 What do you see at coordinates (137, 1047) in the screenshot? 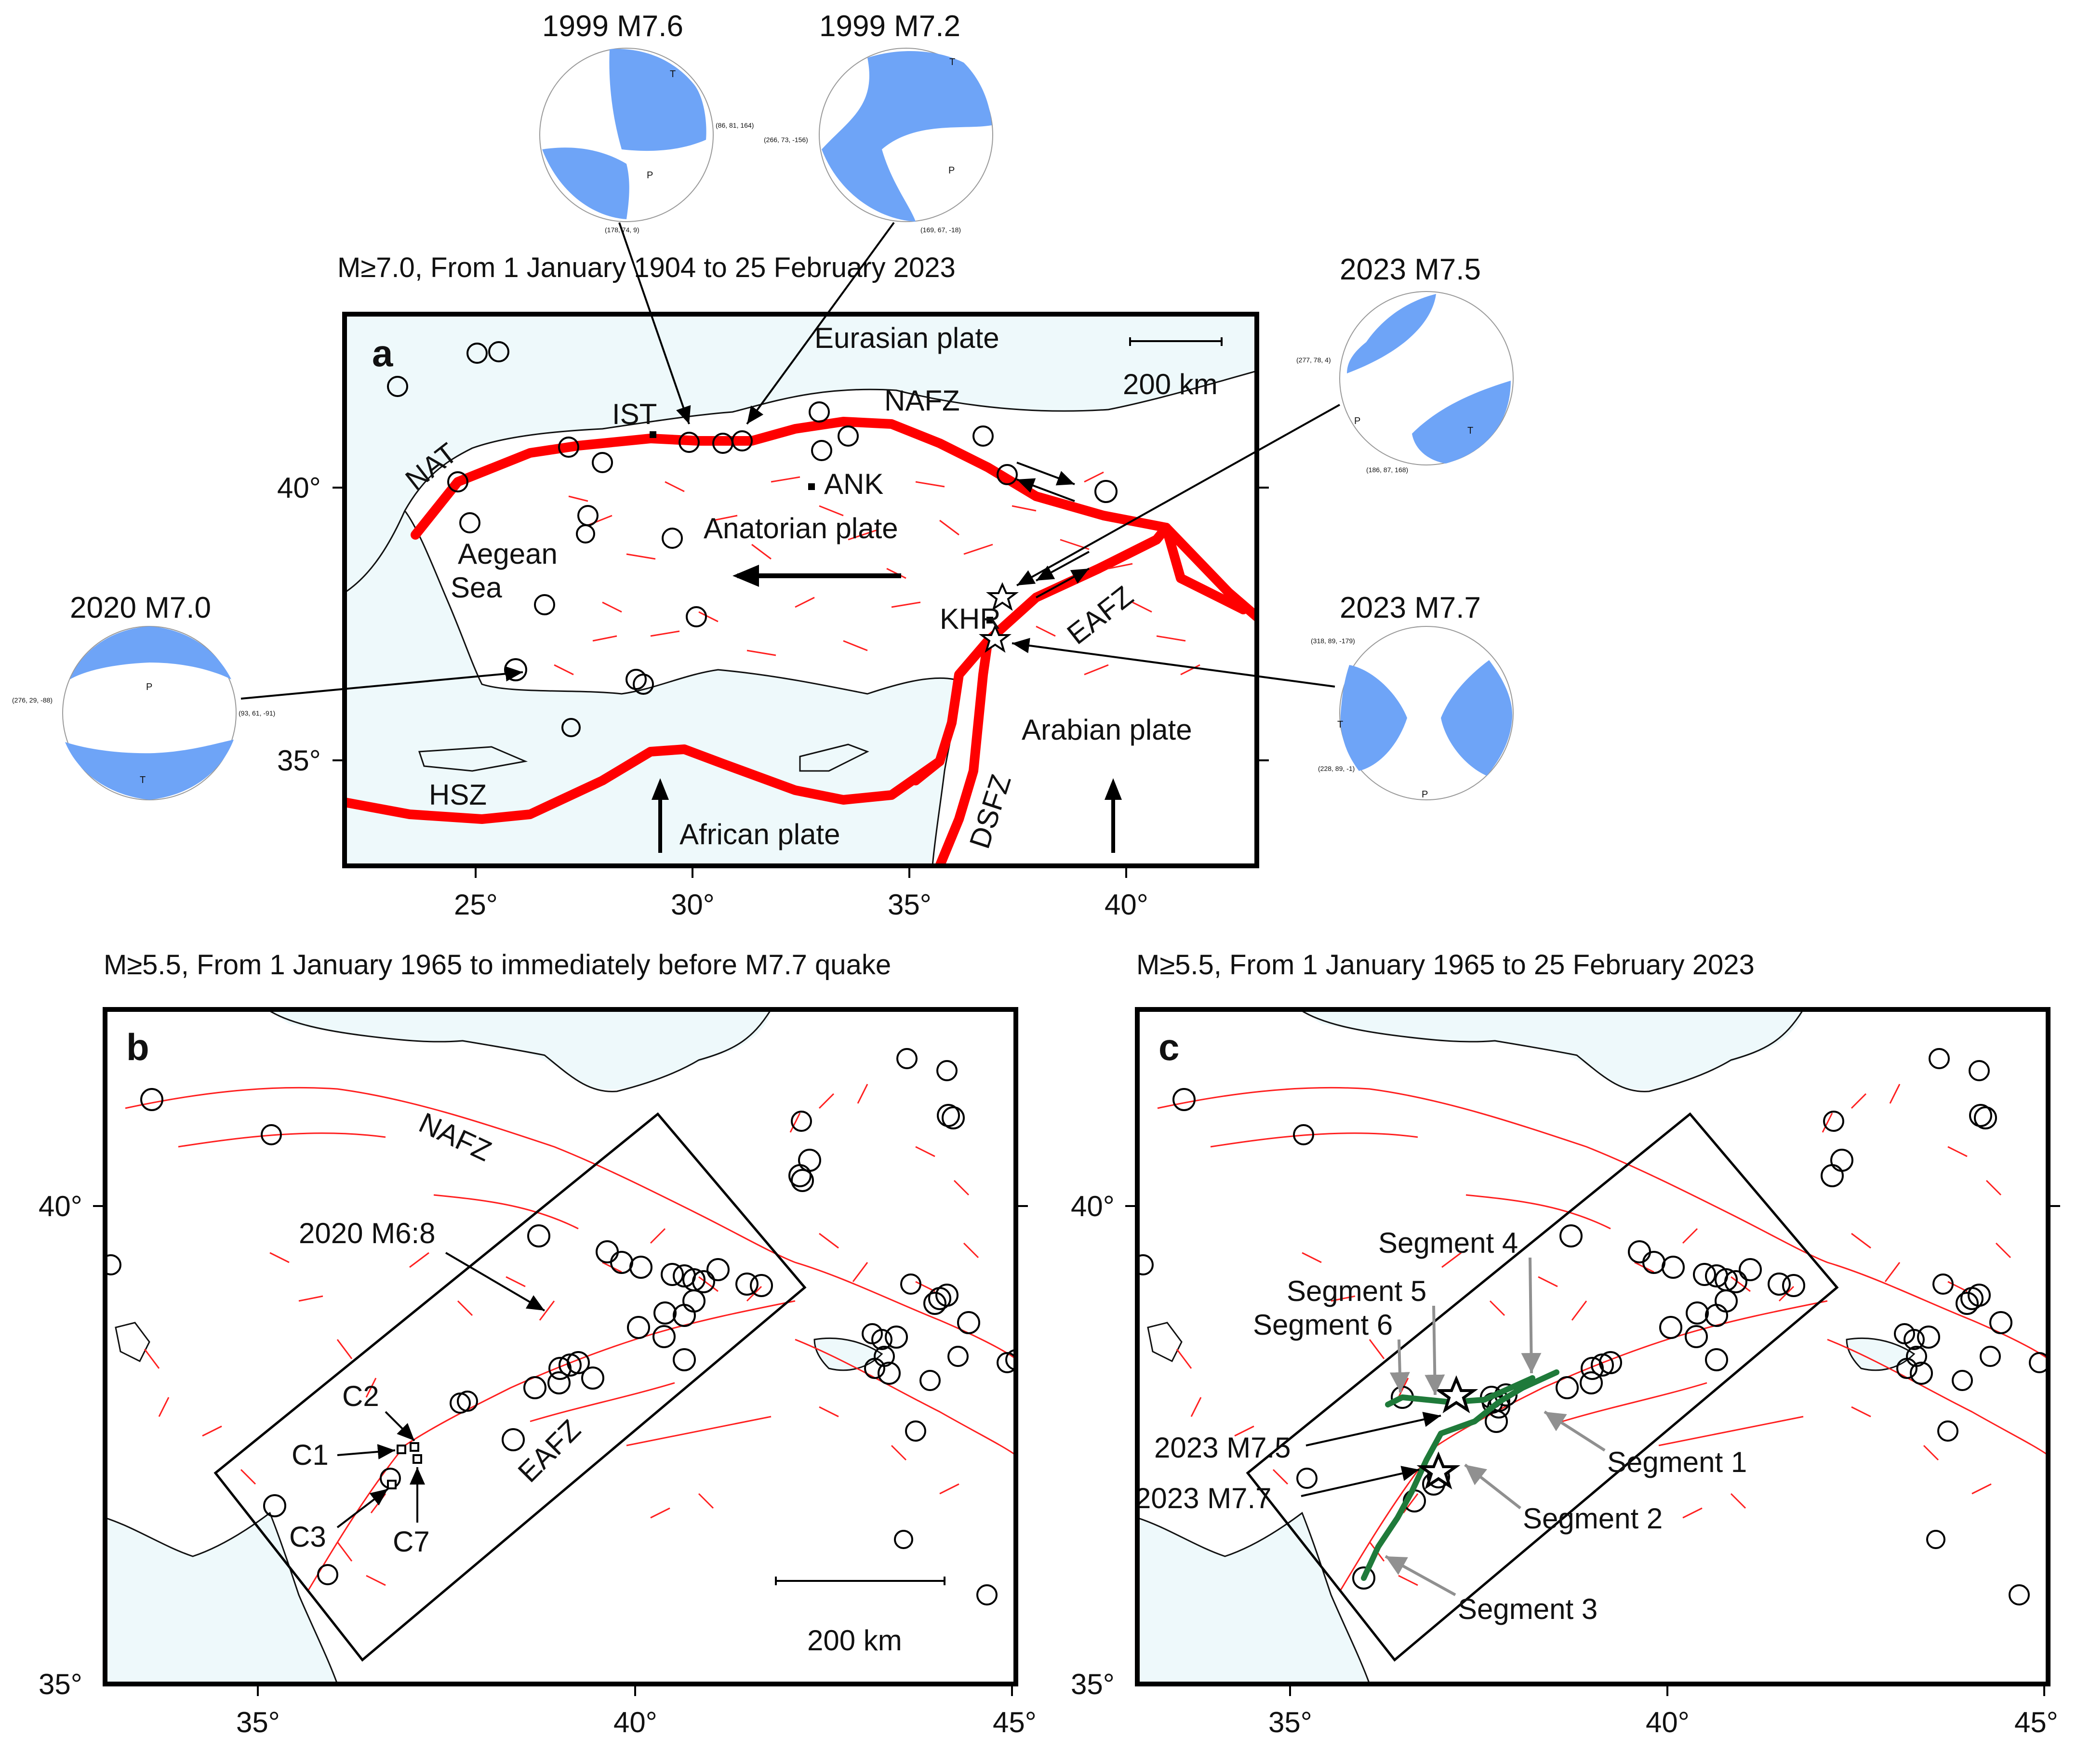
I see `panel-letter-b: b` at bounding box center [137, 1047].